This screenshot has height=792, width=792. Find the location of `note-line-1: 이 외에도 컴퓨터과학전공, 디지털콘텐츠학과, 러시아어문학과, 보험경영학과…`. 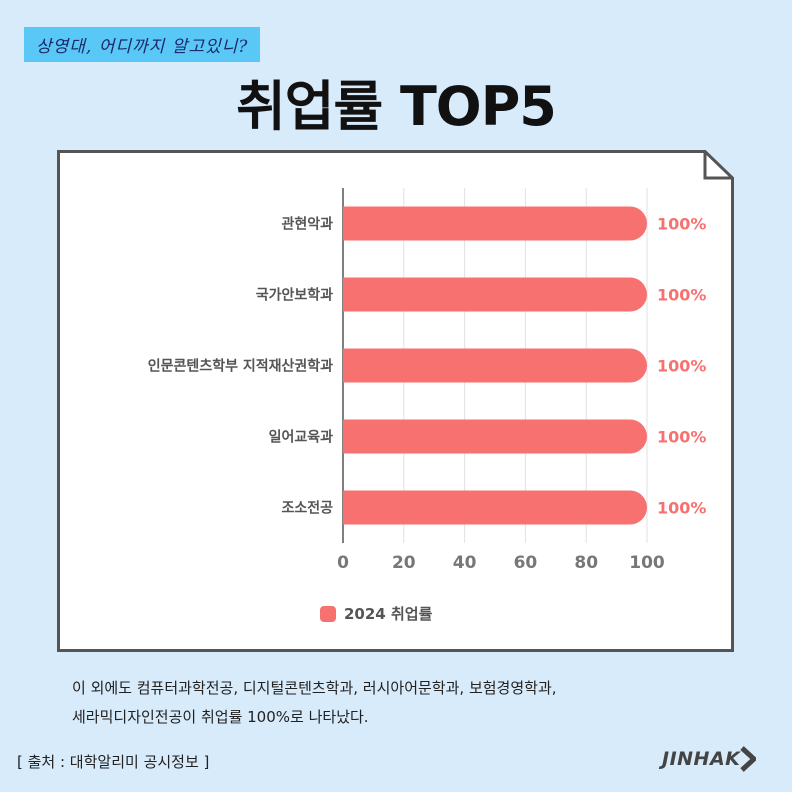

note-line-1: 이 외에도 컴퓨터과학전공, 디지털콘텐츠학과, 러시아어문학과, 보험경영학과… is located at coordinates (314, 688).